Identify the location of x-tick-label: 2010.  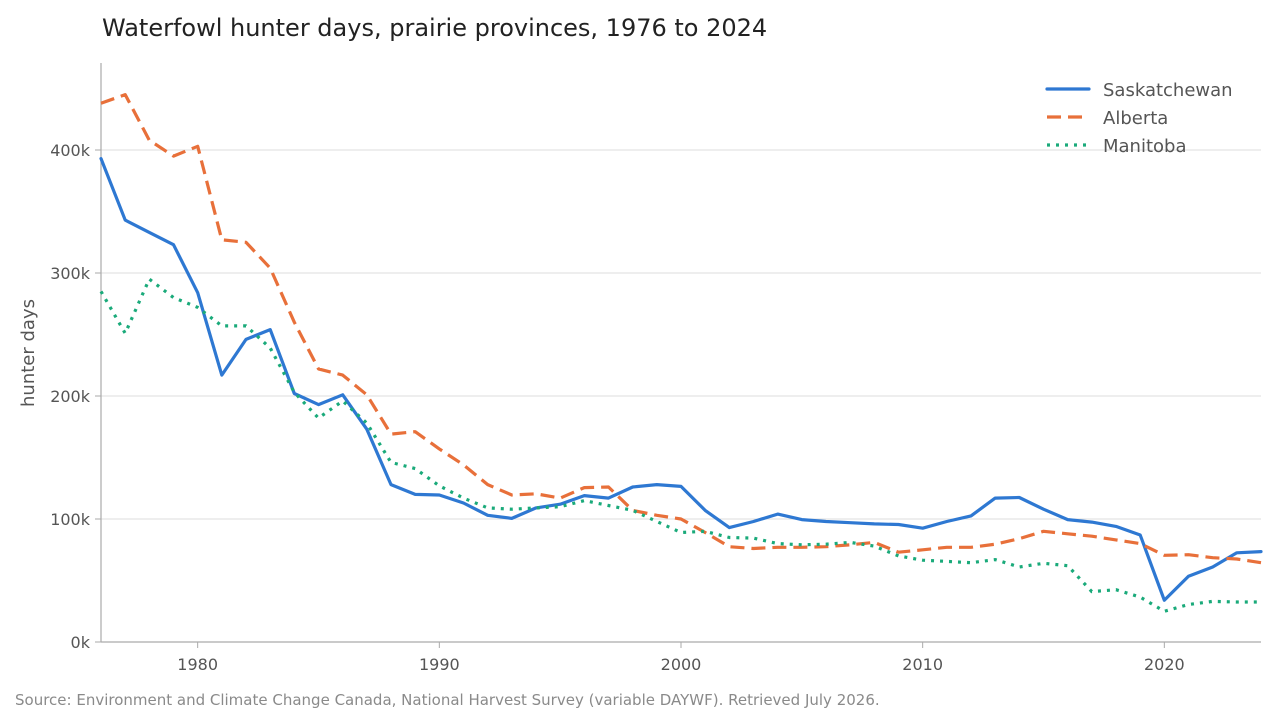
(922, 664).